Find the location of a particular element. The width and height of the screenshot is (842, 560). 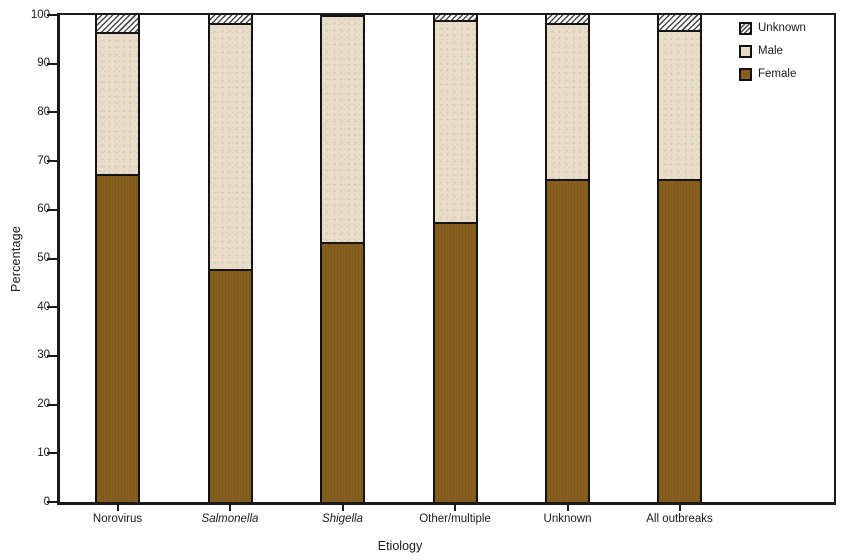

x-tick-label-all-outbreaks: All outbreaks is located at coordinates (679, 519).